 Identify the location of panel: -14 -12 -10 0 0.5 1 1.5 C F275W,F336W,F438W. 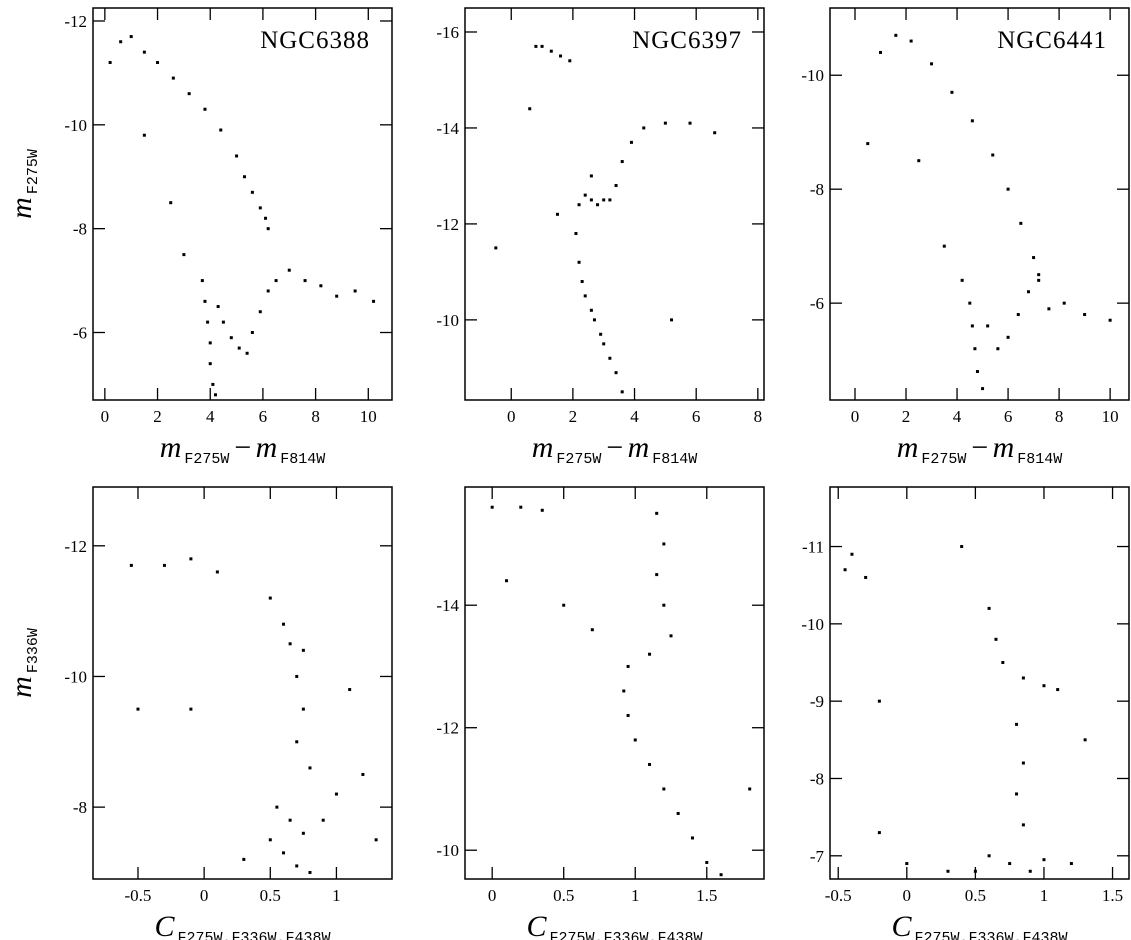
(600, 713).